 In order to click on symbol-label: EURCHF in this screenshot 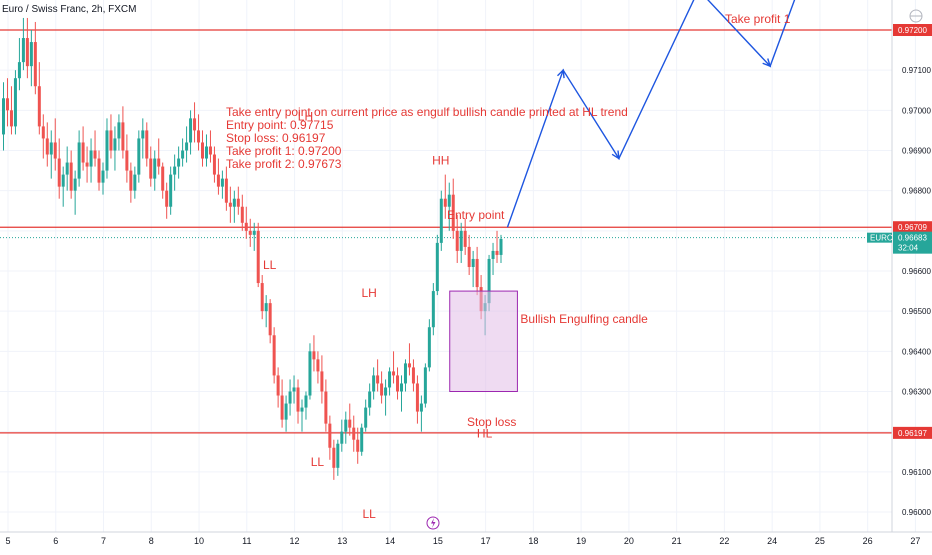, I will do `click(886, 238)`.